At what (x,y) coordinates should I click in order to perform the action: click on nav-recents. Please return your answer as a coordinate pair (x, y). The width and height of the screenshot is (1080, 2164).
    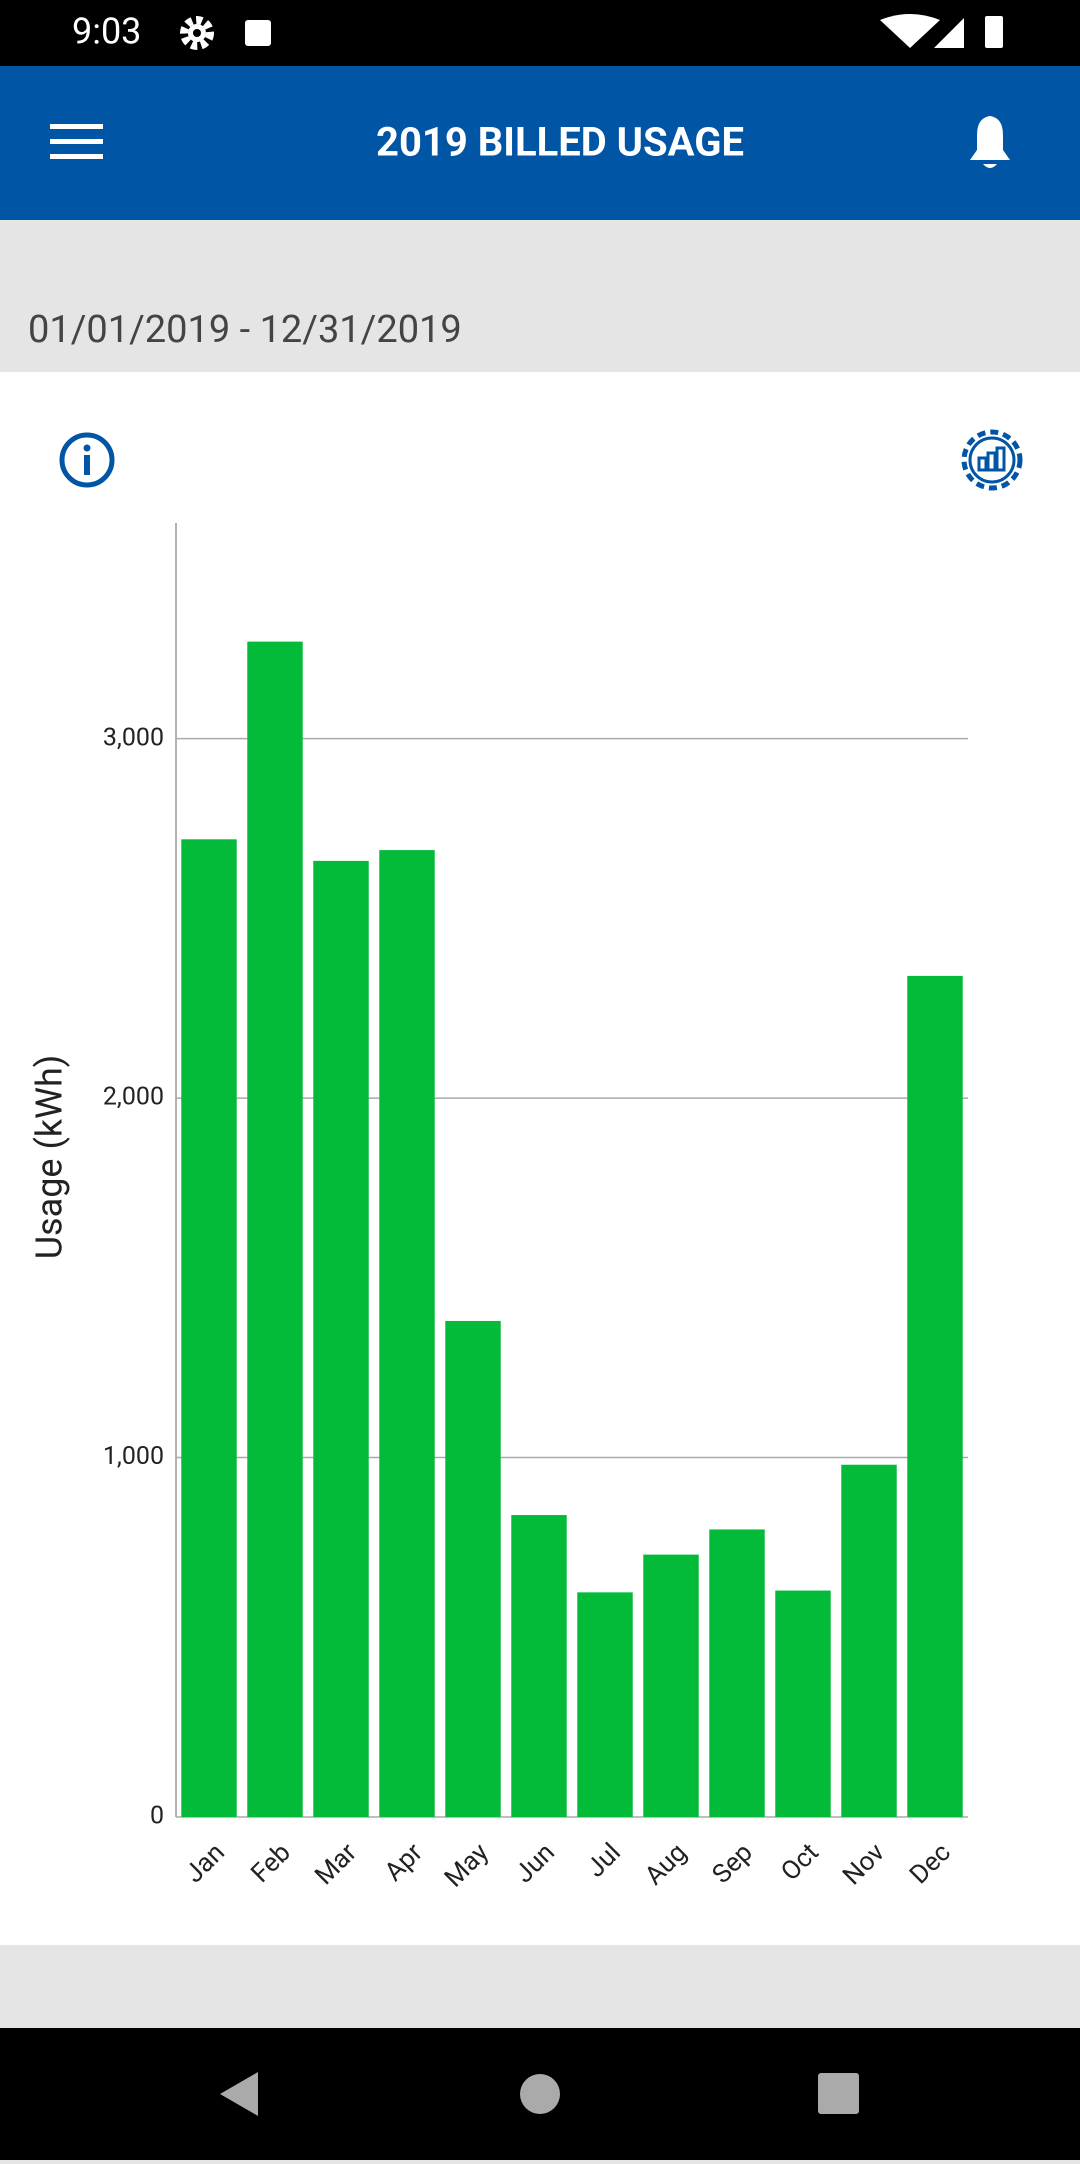
    Looking at the image, I should click on (838, 2093).